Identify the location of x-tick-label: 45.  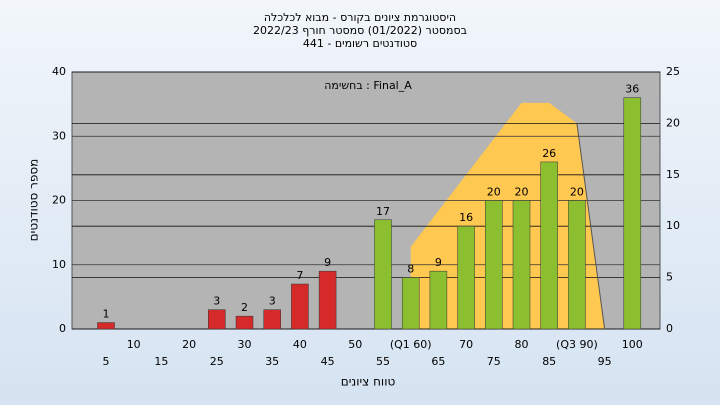
(328, 361).